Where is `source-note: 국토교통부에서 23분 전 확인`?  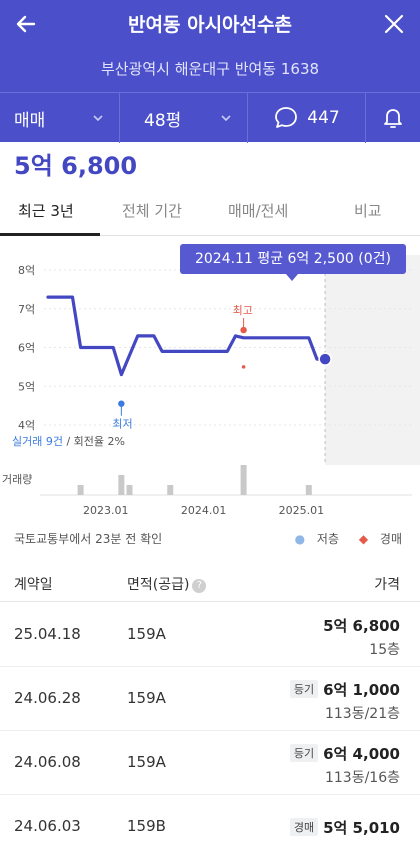 source-note: 국토교통부에서 23분 전 확인 is located at coordinates (88, 539).